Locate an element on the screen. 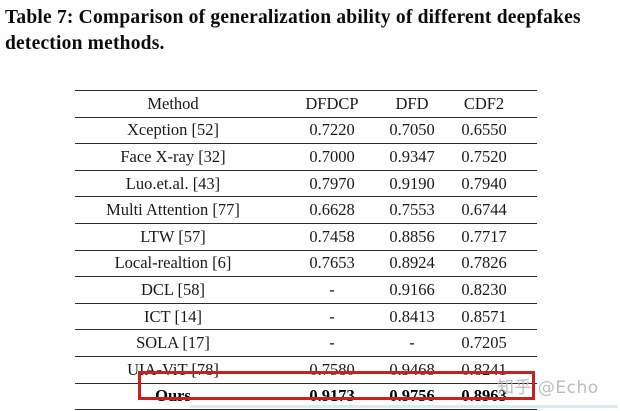 Image resolution: width=620 pixels, height=411 pixels. table-row: Ours 0.9173 0.9756 0.8963 is located at coordinates (306, 396).